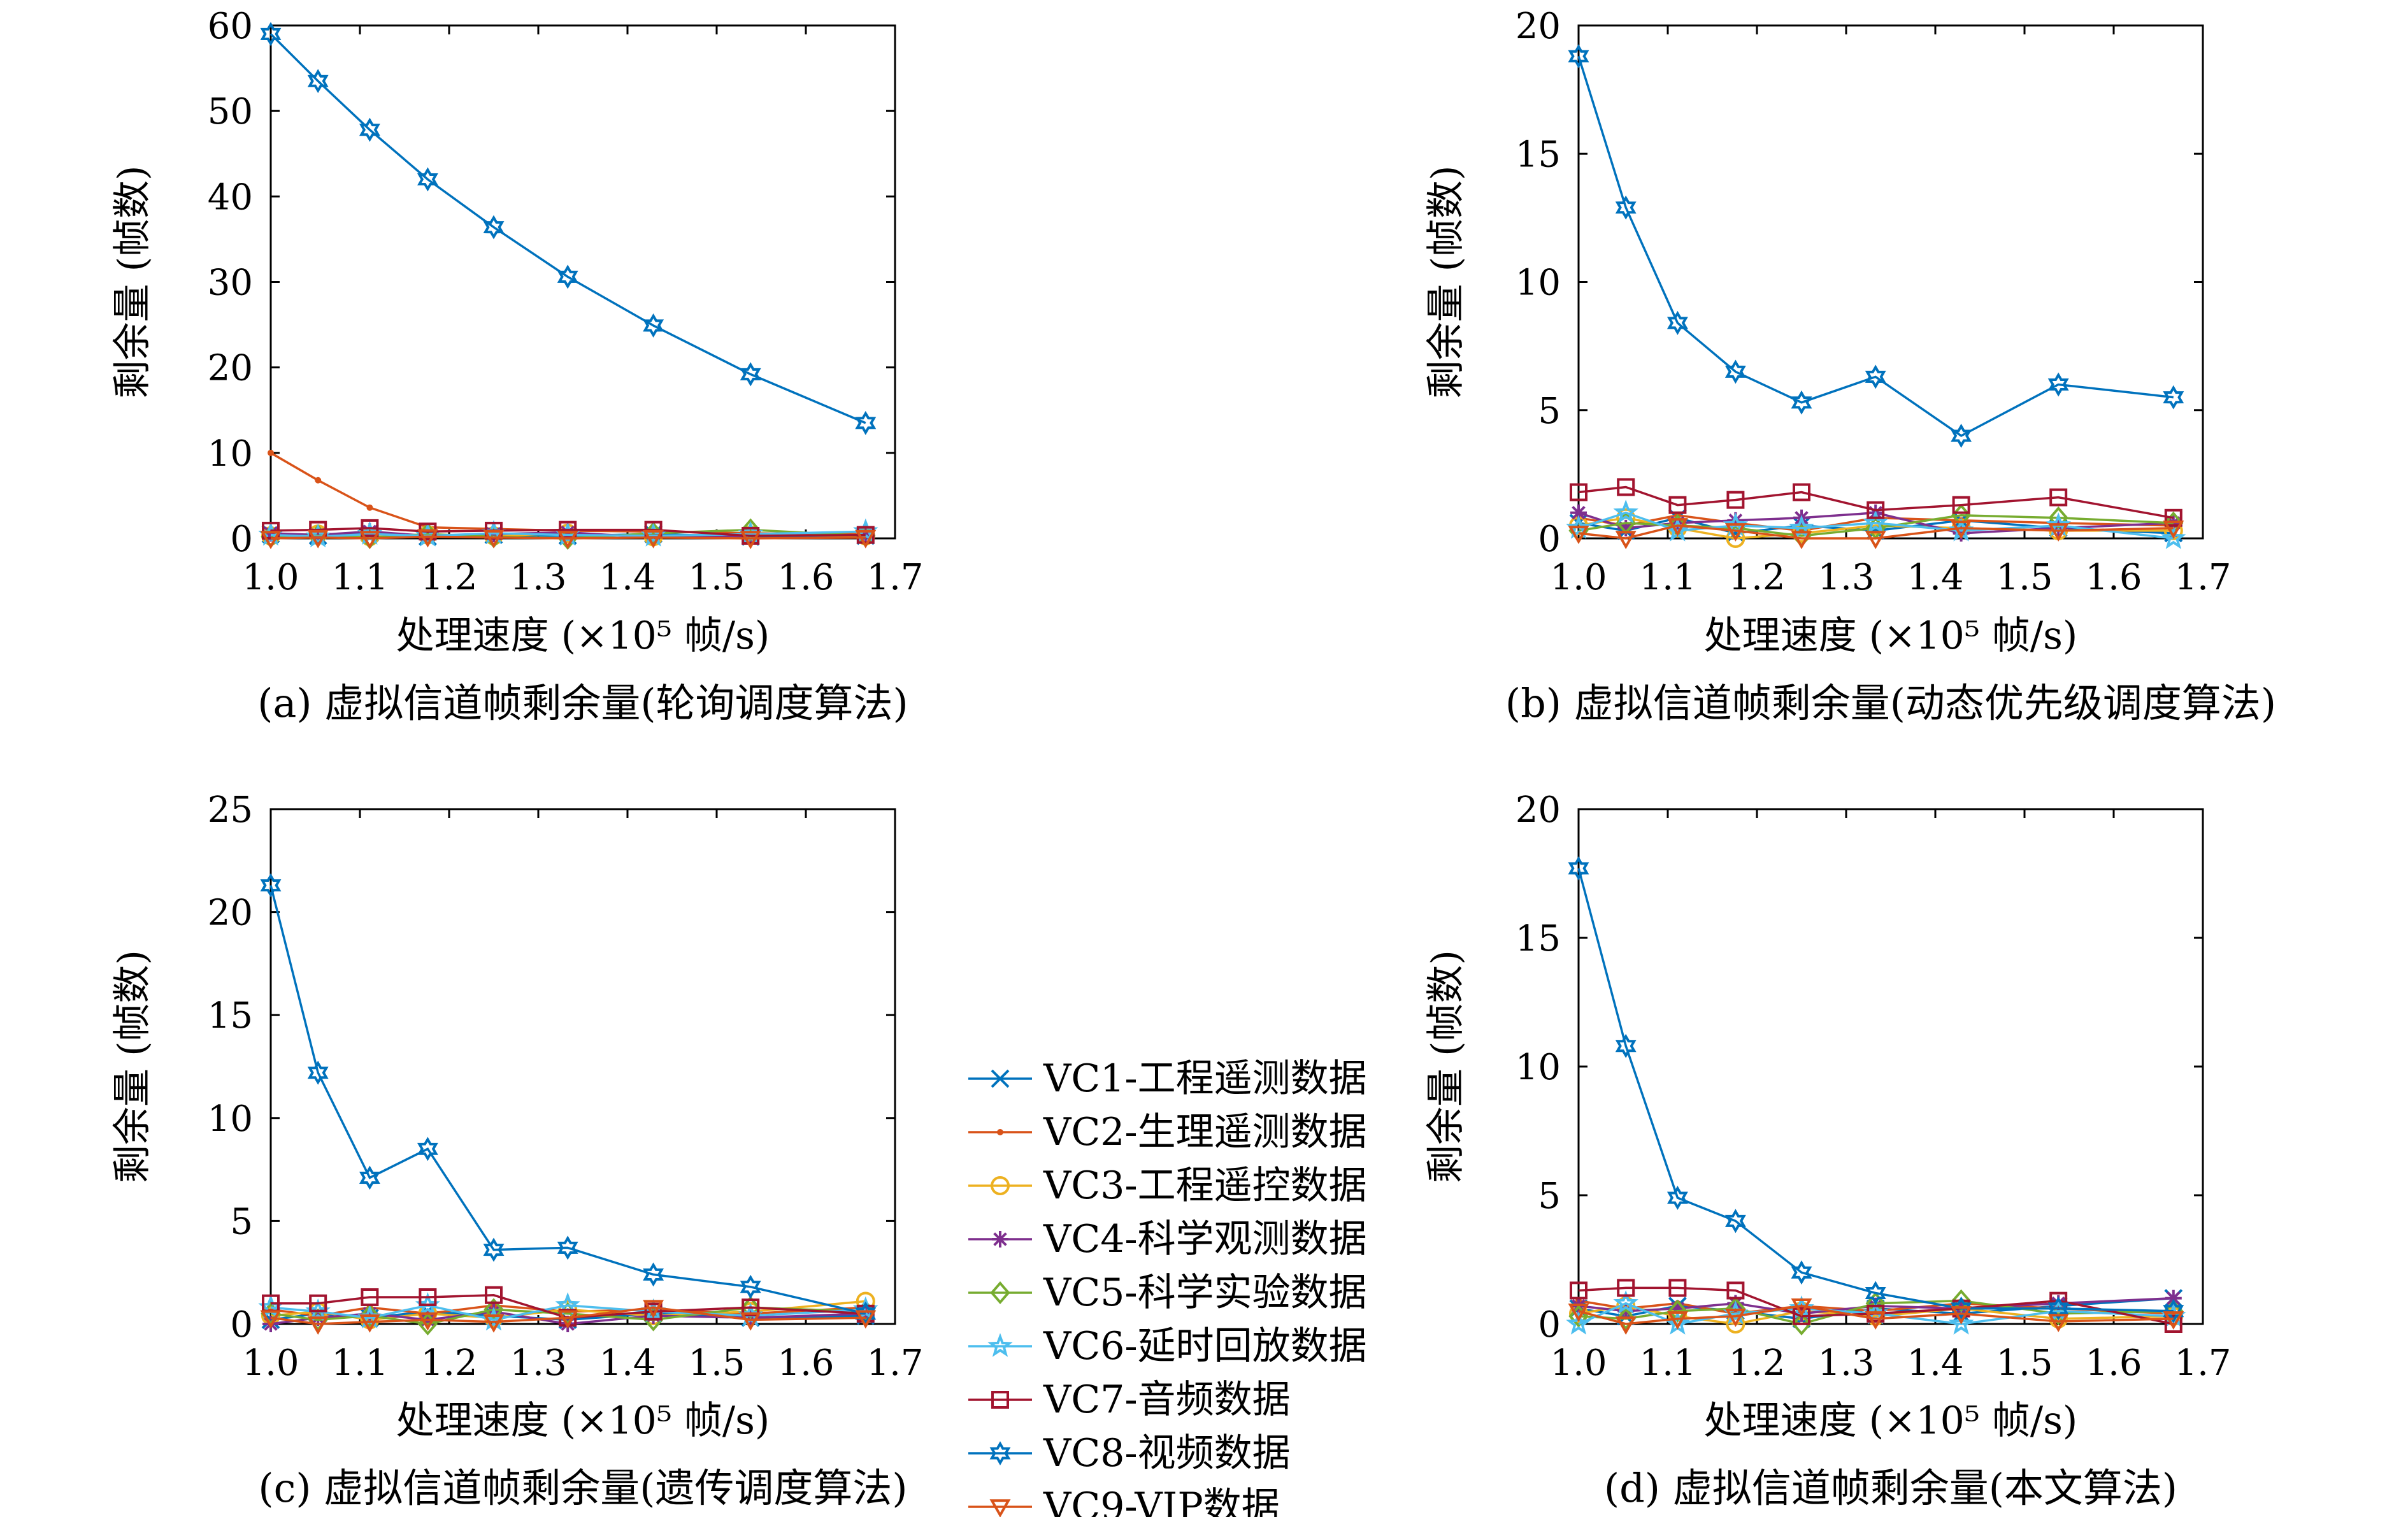 This screenshot has height=1517, width=2408. I want to click on plot-frame, so click(582, 1066).